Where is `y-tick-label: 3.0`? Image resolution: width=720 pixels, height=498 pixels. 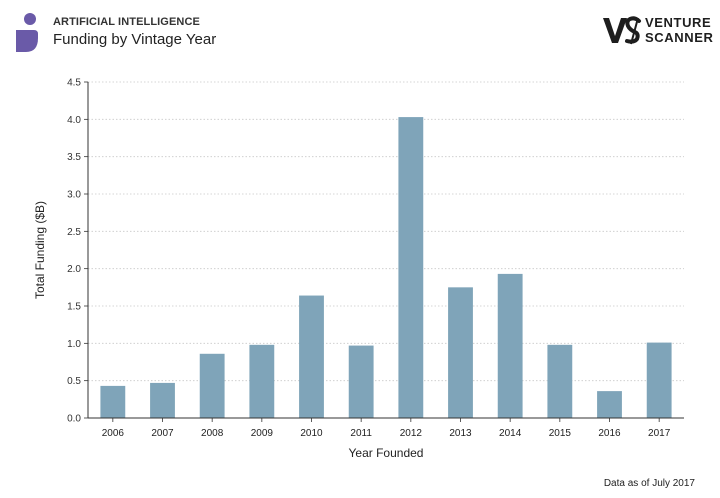 y-tick-label: 3.0 is located at coordinates (74, 195).